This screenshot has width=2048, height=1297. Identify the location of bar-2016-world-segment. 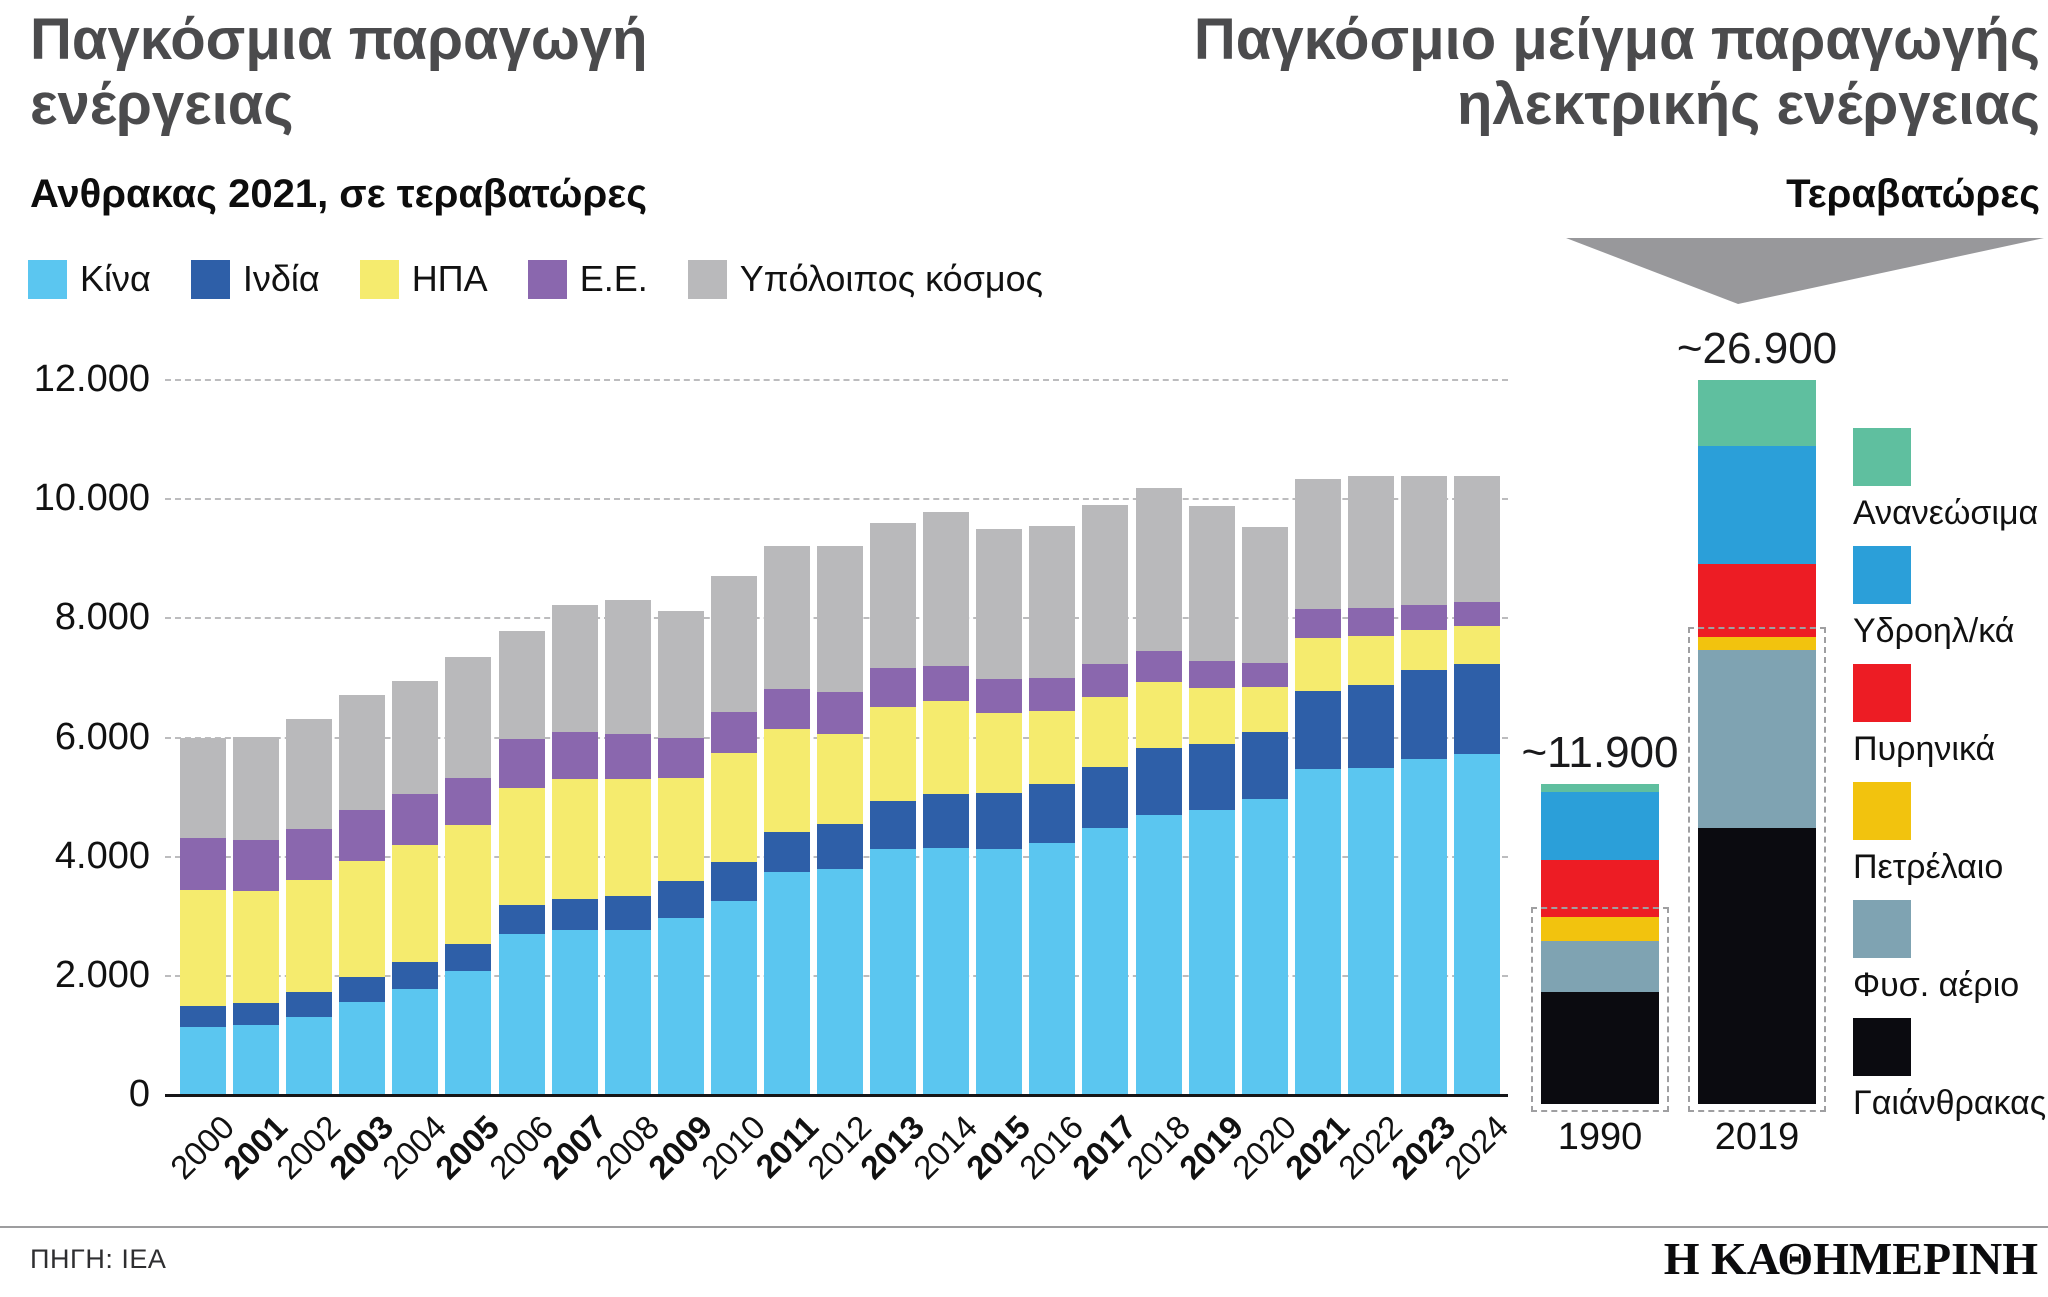
(1052, 602).